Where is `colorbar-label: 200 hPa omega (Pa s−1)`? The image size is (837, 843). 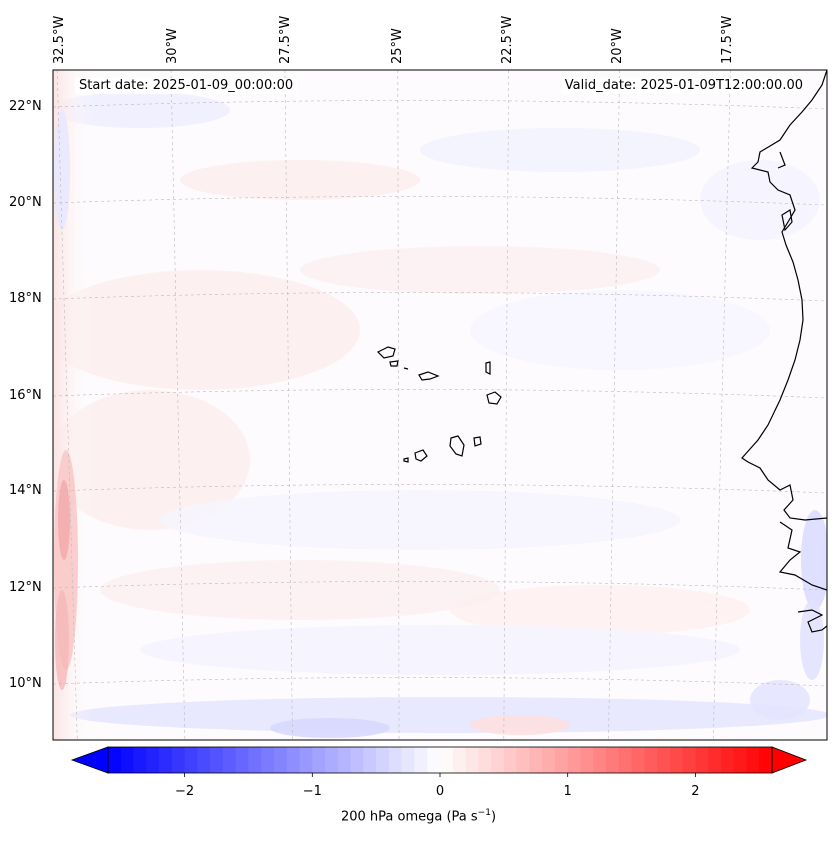
colorbar-label: 200 hPa omega (Pa s−1) is located at coordinates (418, 816).